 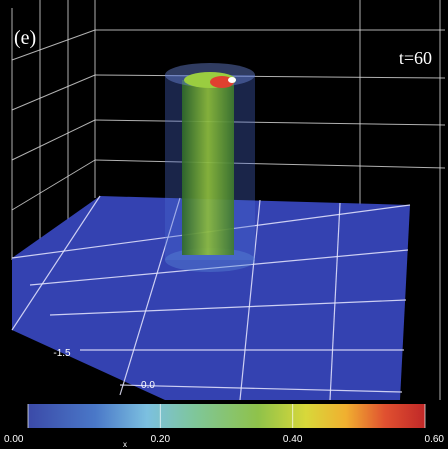 I want to click on colorbar-tick-label: 0.00, so click(x=14, y=439).